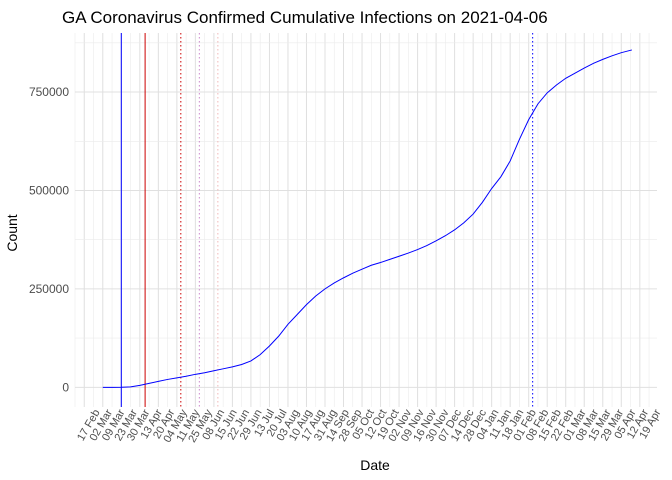 The height and width of the screenshot is (480, 672). What do you see at coordinates (49, 190) in the screenshot?
I see `y-tick-label: 500000` at bounding box center [49, 190].